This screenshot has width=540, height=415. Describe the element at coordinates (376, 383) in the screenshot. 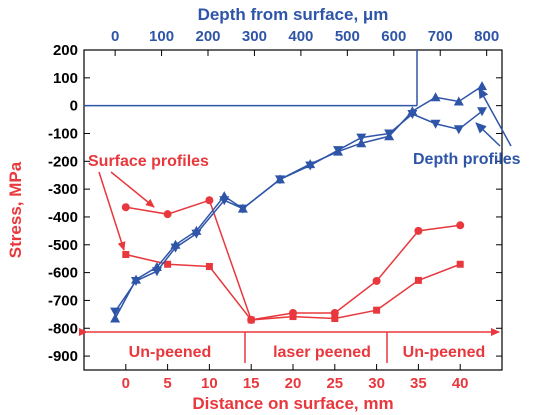

I see `x-tick-label: 30` at that location.